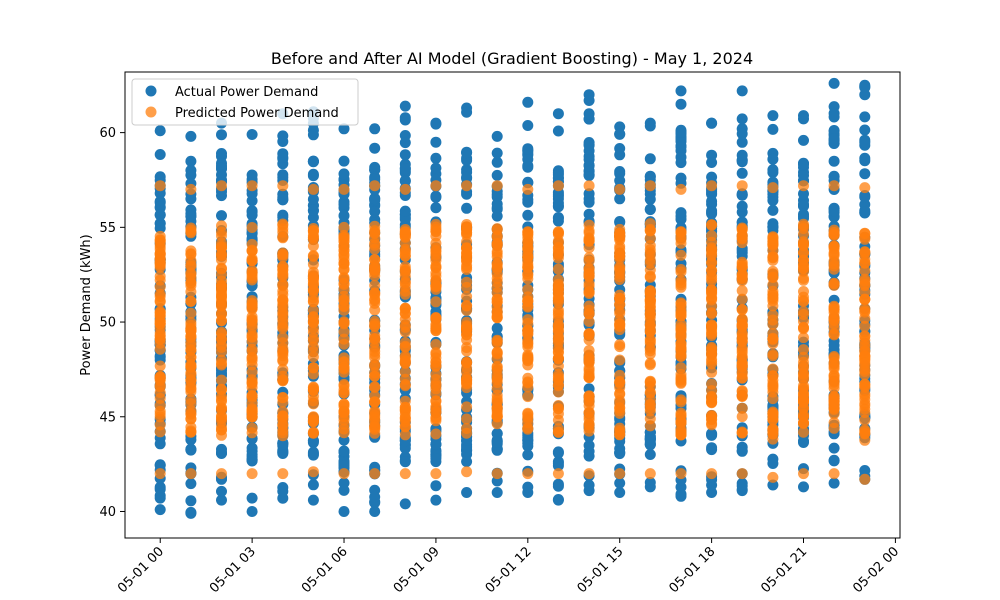 This screenshot has width=1000, height=600. What do you see at coordinates (257, 113) in the screenshot?
I see `legend-entry-predicted: Predicted Power Demand` at bounding box center [257, 113].